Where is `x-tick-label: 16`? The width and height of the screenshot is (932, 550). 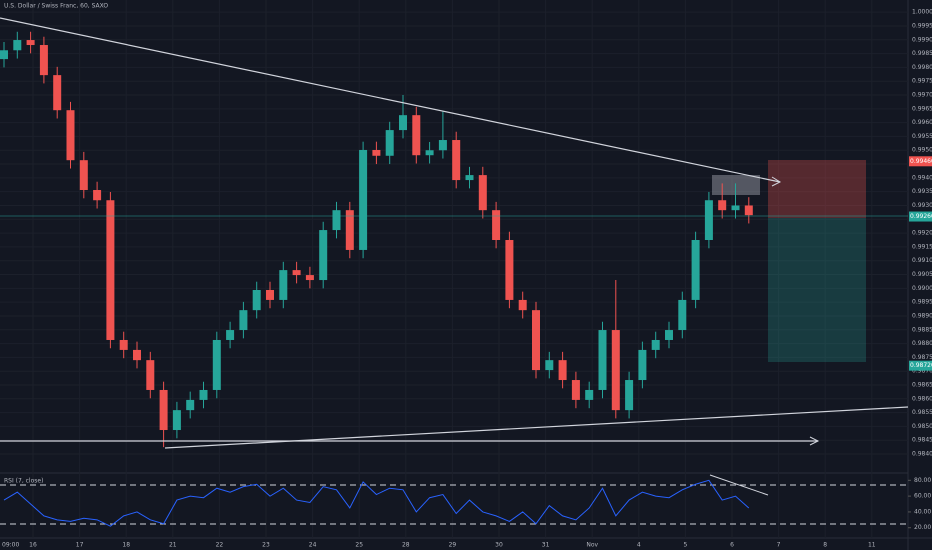 x-tick-label: 16 is located at coordinates (33, 545).